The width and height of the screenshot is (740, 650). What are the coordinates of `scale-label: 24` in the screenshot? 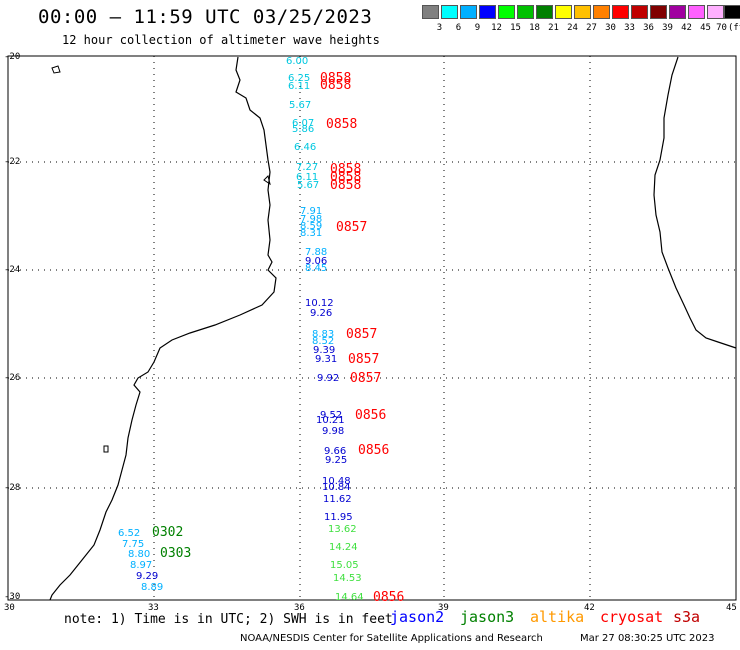 It's located at (572, 28).